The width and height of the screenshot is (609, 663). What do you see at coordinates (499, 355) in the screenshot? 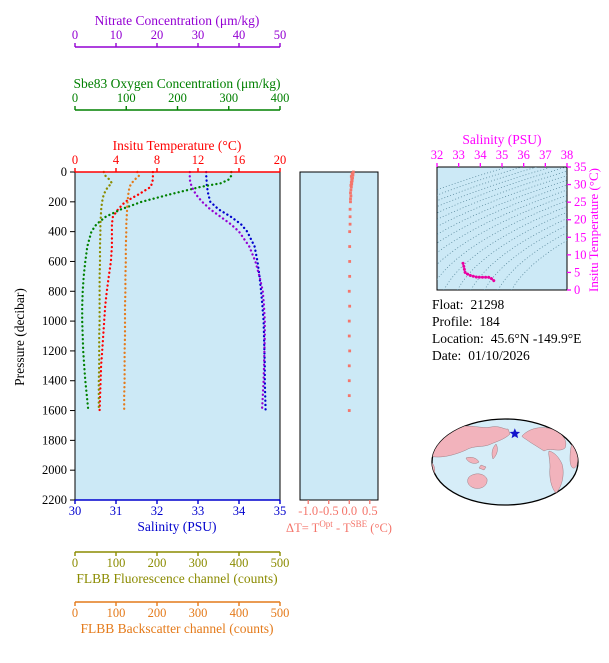
I see `date-value: 01/10/2026` at bounding box center [499, 355].